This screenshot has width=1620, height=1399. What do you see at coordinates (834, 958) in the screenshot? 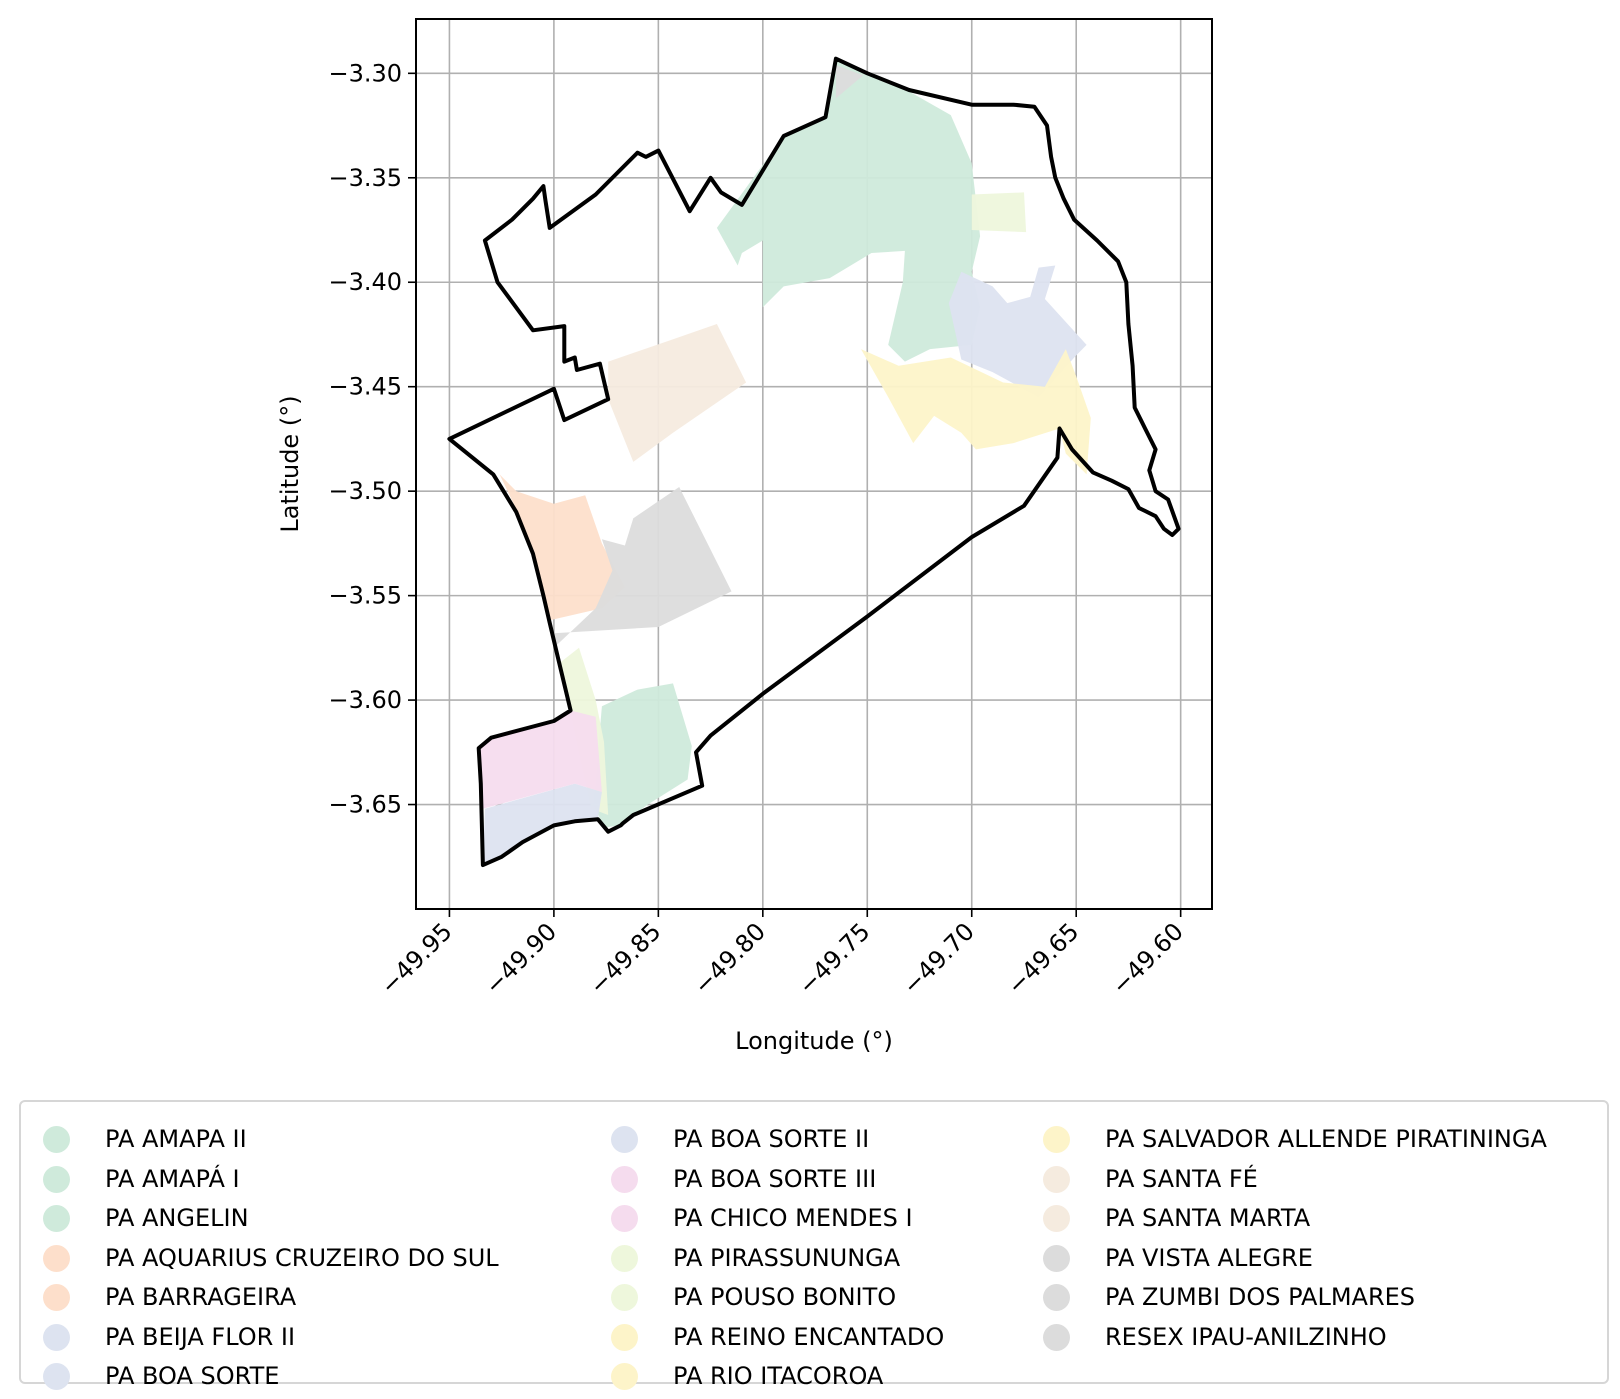
I see `x-tick-label-4: −49.75` at bounding box center [834, 958].